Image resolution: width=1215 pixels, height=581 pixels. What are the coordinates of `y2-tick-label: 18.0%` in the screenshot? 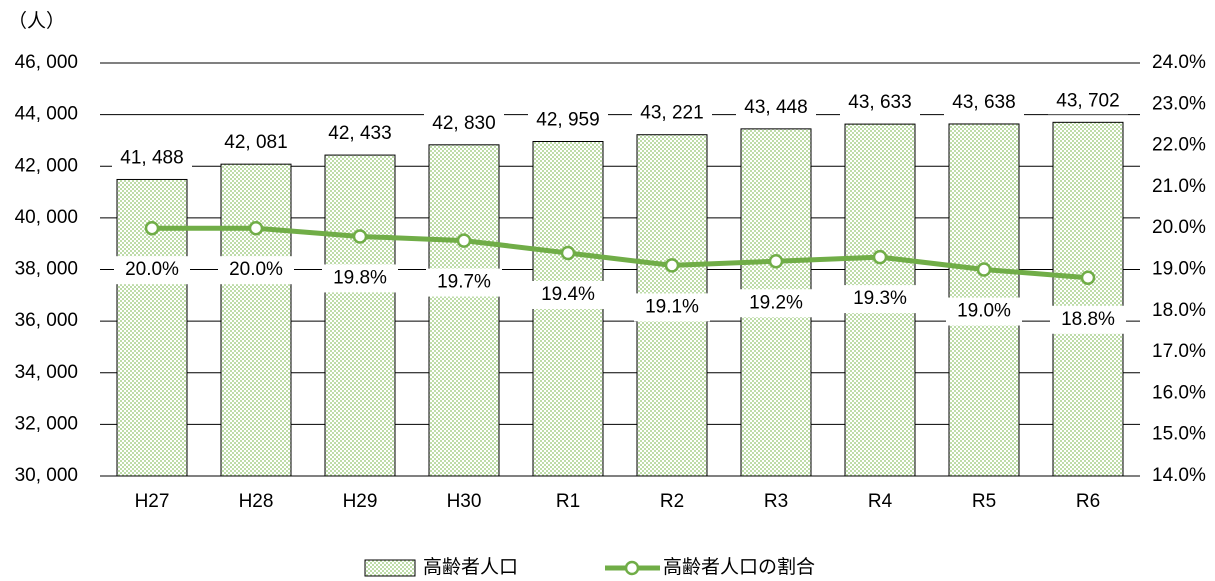 It's located at (1179, 310).